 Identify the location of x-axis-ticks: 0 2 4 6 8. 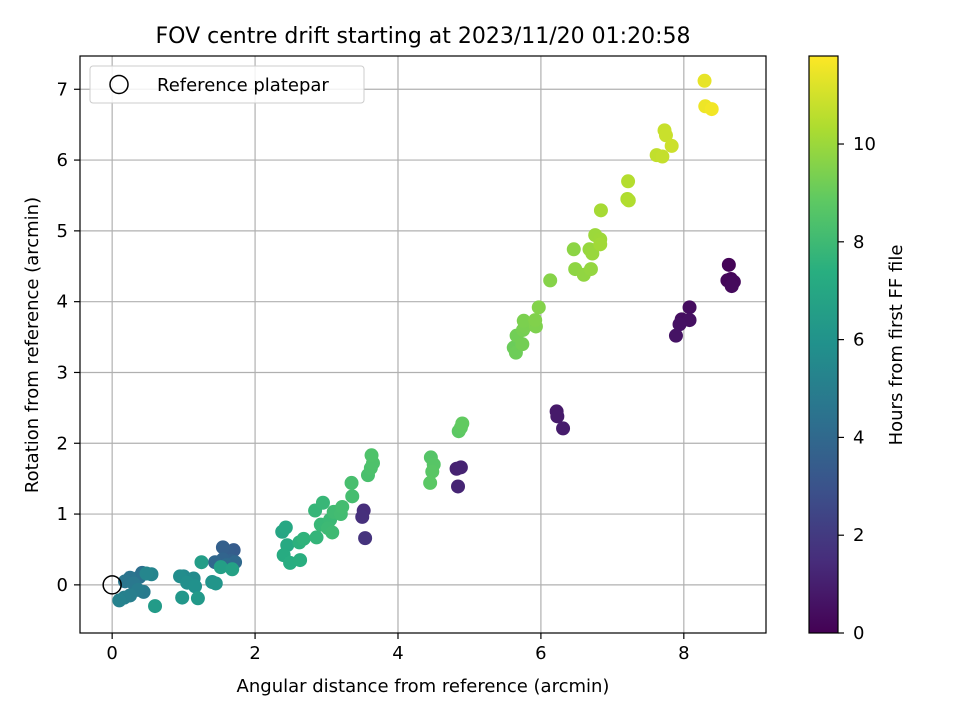
(398, 648).